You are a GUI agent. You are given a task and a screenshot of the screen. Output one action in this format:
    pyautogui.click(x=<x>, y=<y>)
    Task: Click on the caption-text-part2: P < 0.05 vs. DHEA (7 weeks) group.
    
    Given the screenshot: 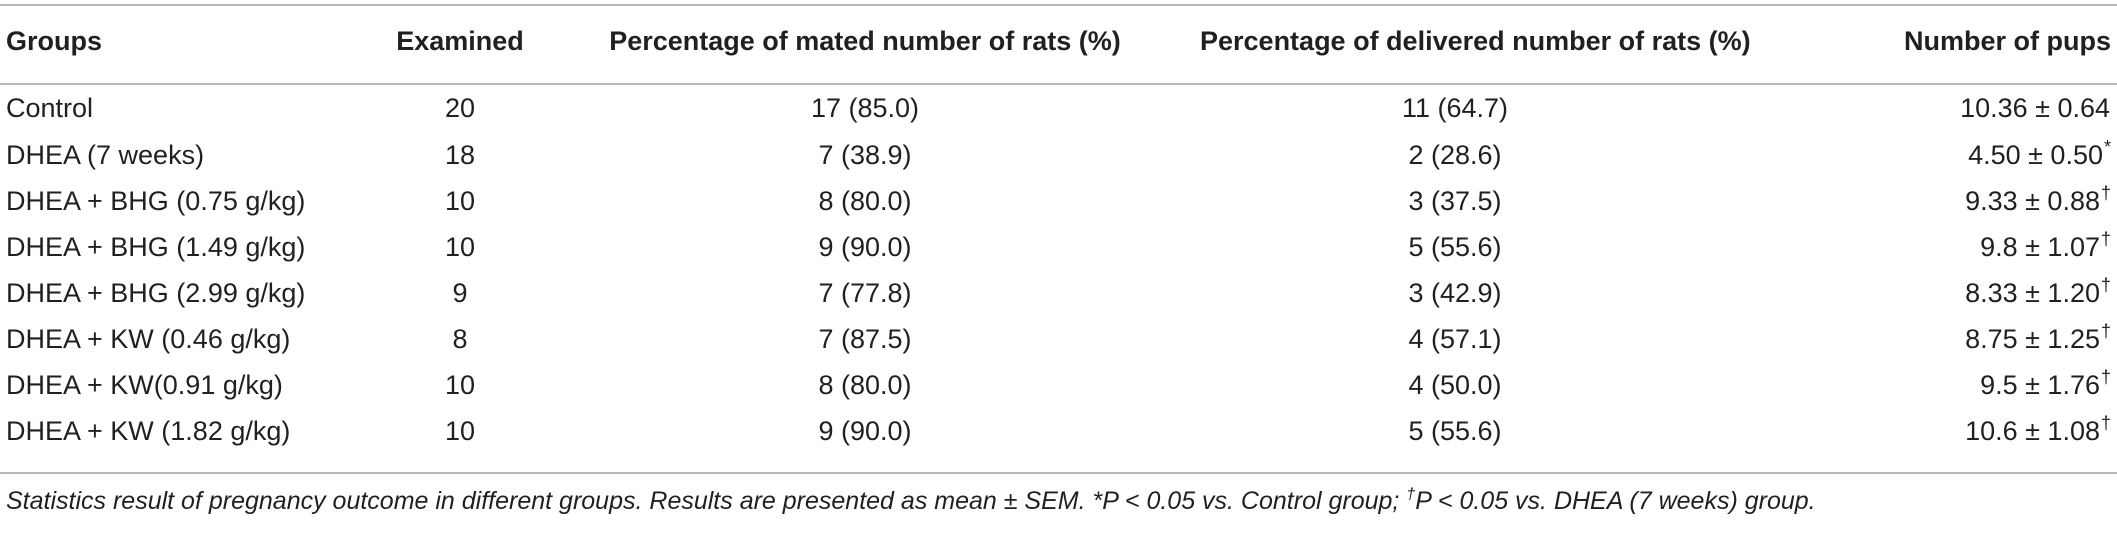 What is the action you would take?
    pyautogui.click(x=1615, y=501)
    